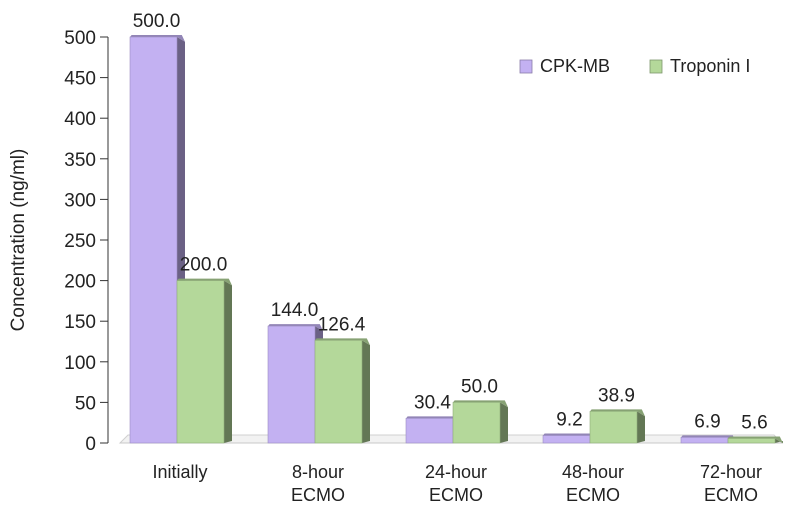  Describe the element at coordinates (80, 119) in the screenshot. I see `y-tick-label: 400` at that location.